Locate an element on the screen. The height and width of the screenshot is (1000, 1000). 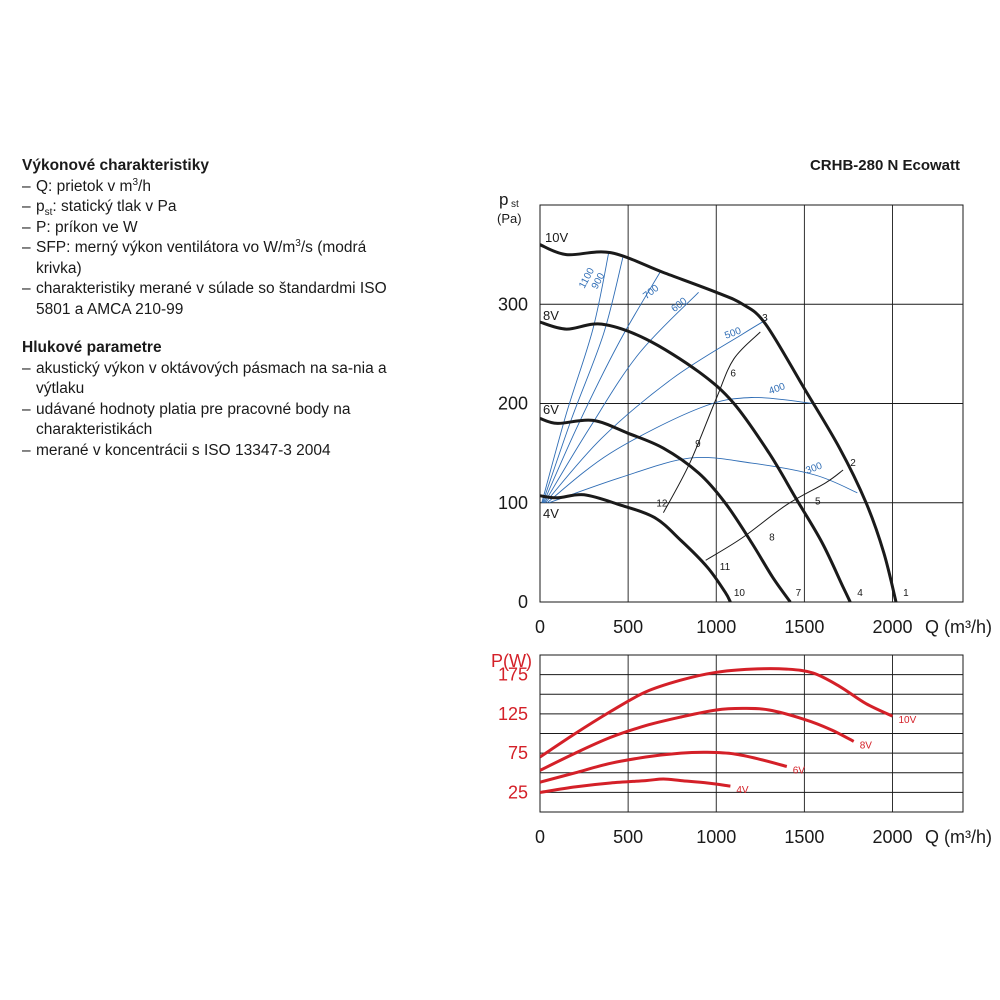
fan-curve-label: 6V is located at coordinates (551, 409).